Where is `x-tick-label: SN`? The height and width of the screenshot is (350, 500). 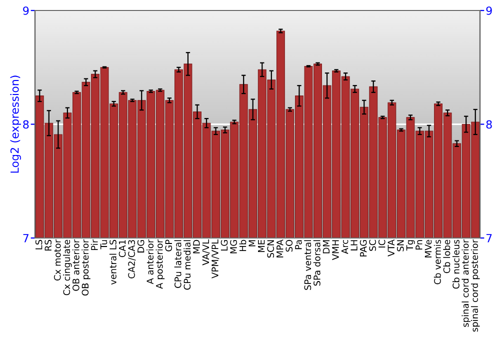
x-tick-label: SN is located at coordinates (400, 246).